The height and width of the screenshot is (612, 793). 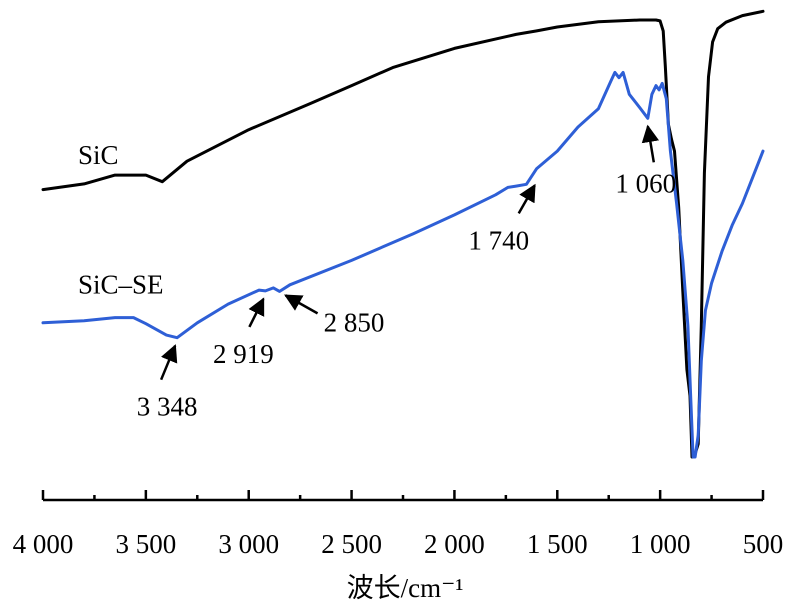 I want to click on x-tick-label: 2 000, so click(x=454, y=544).